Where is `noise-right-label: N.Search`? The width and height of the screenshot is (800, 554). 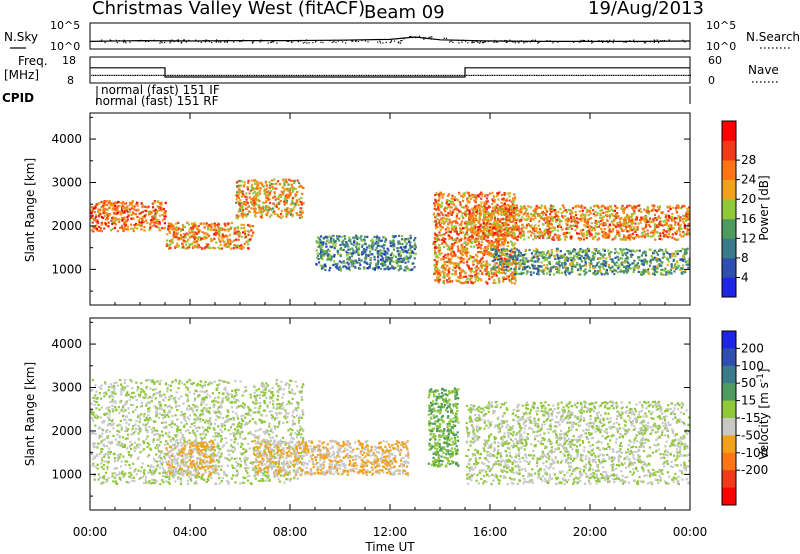 noise-right-label: N.Search is located at coordinates (773, 37).